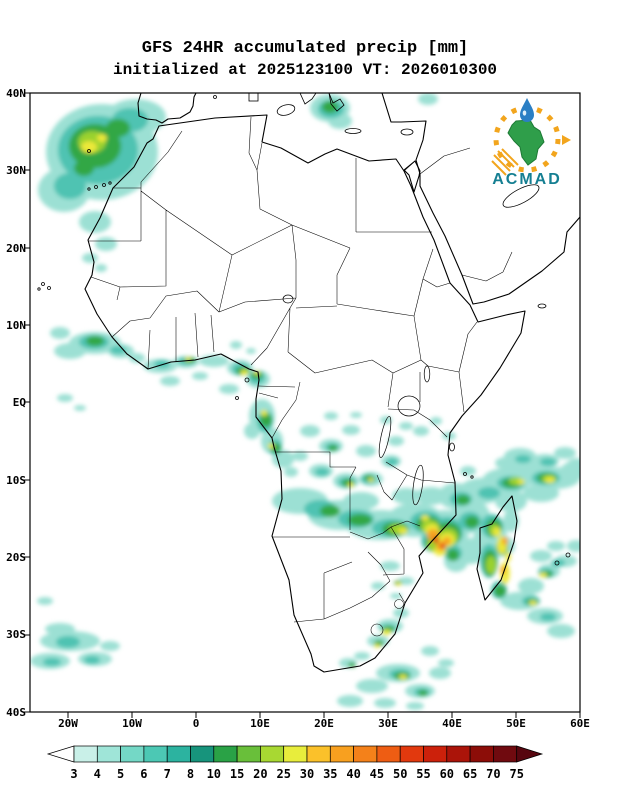 The width and height of the screenshot is (618, 800). I want to click on madagascar-coastline, so click(497, 548).